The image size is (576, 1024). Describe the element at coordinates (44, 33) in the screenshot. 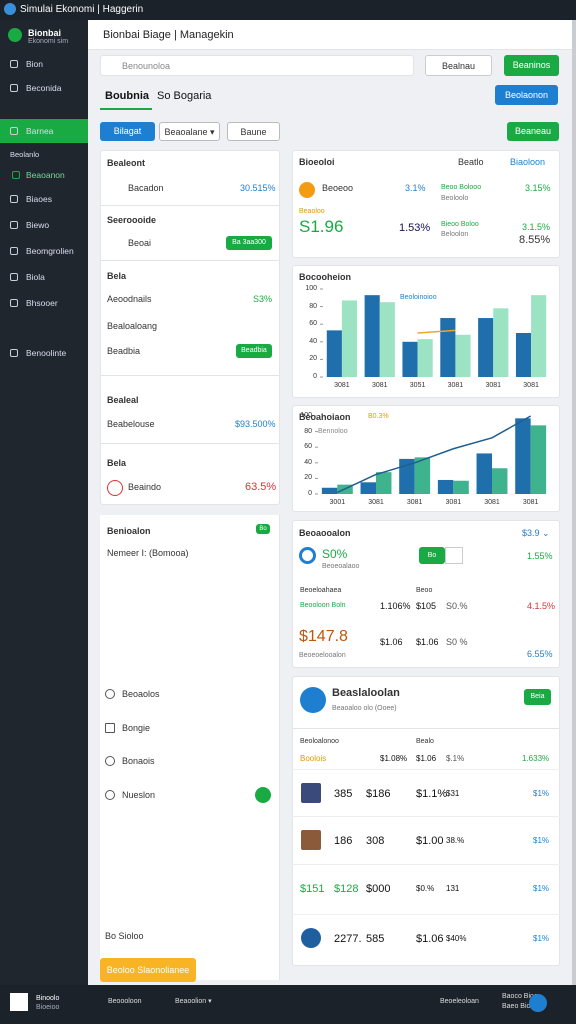

I see `brand: Bionbai` at that location.